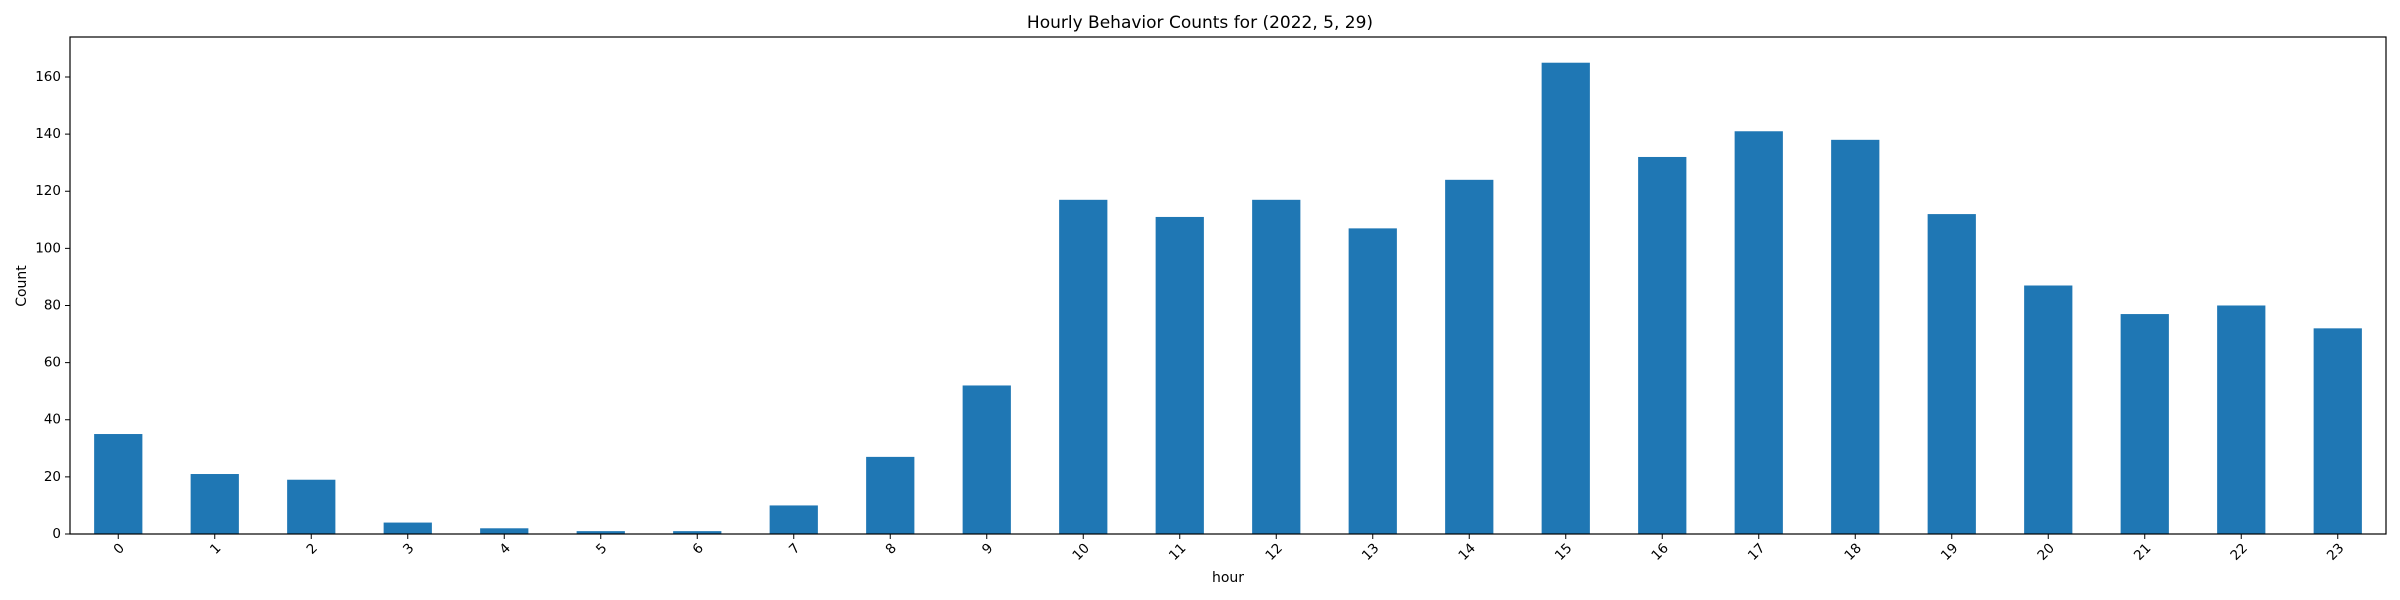 This screenshot has height=600, width=2400. I want to click on x-tick-label: 11, so click(1177, 551).